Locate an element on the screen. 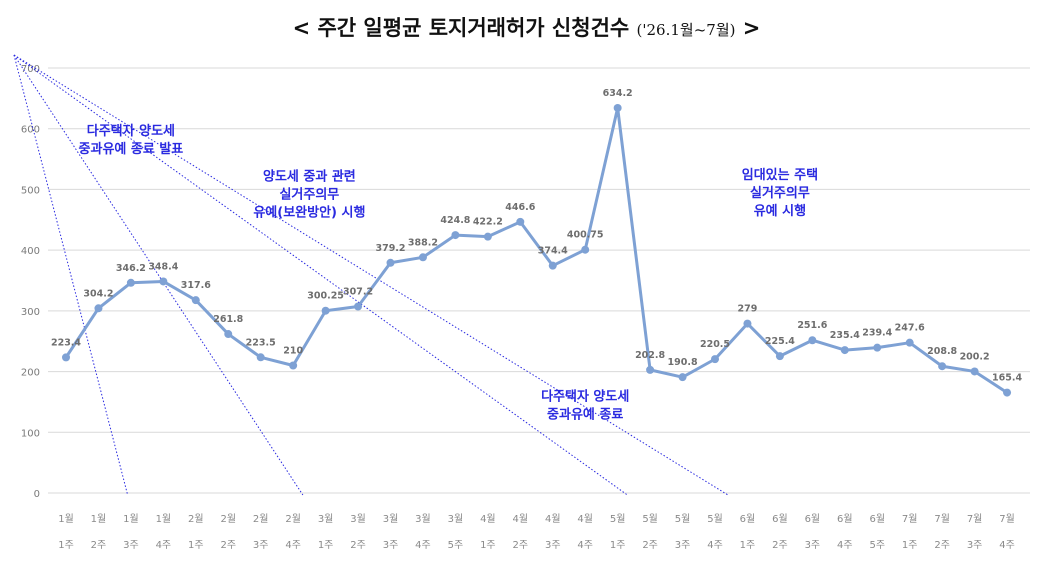 Image resolution: width=1053 pixels, height=567 pixels. event-annotation: 양도세 중과 관련 실거주의무 유예(보완방안) 시행 is located at coordinates (309, 194).